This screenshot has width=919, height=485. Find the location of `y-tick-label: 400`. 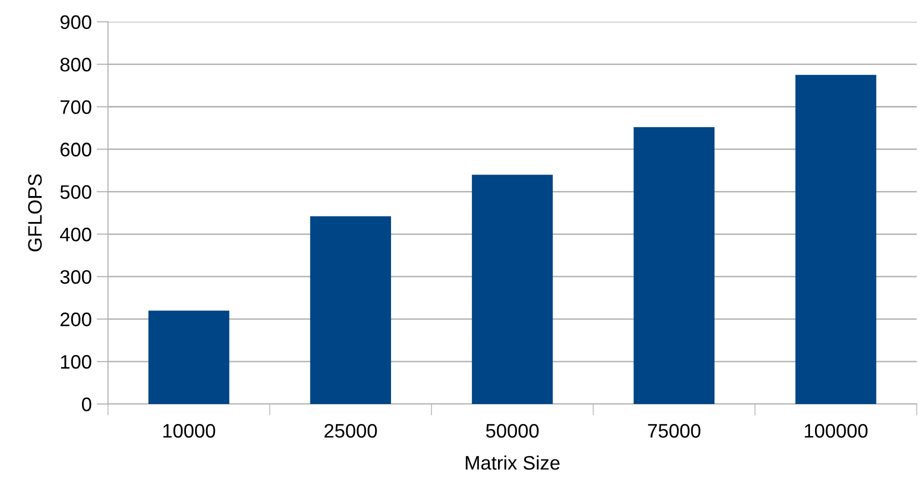

y-tick-label: 400 is located at coordinates (76, 235).